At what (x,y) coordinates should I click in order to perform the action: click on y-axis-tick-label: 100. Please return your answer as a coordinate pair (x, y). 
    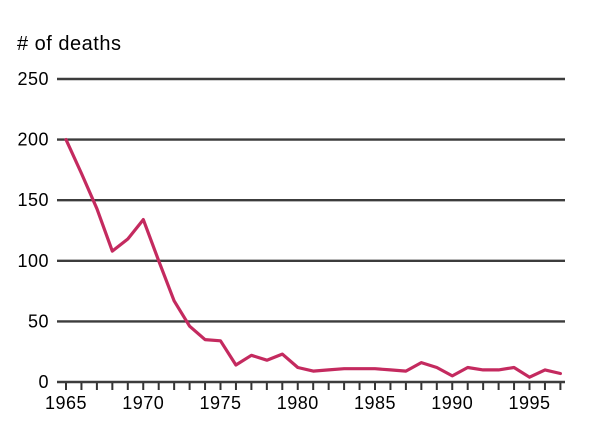
    Looking at the image, I should click on (33, 261).